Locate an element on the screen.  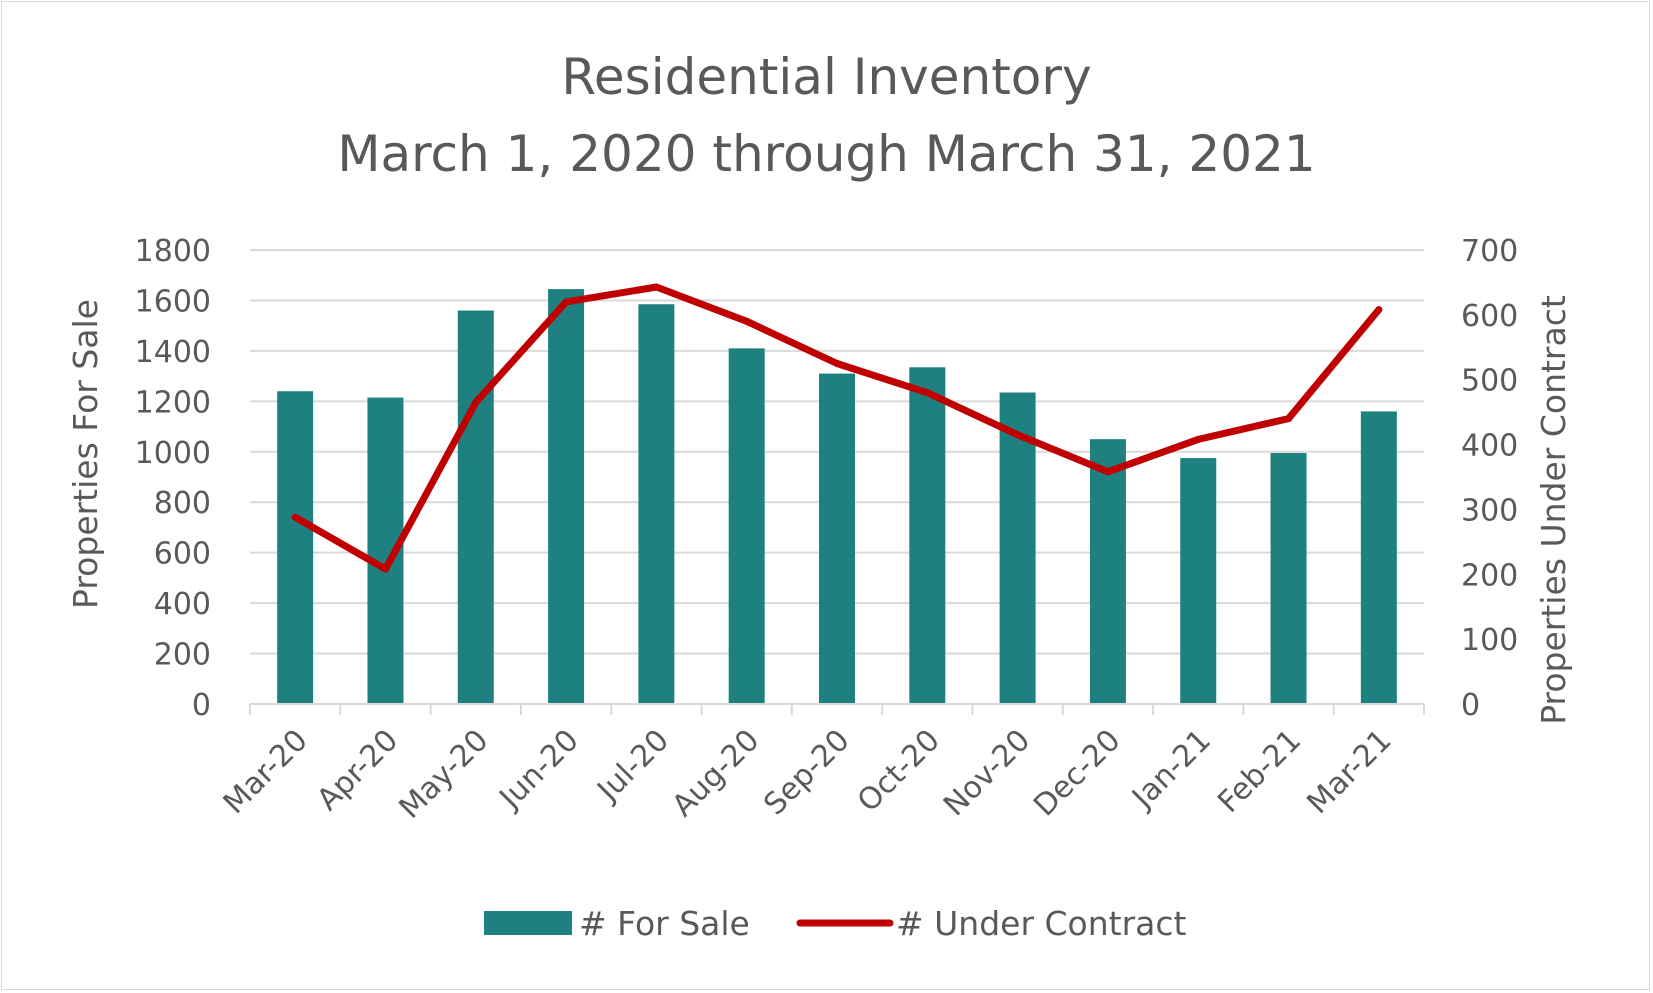
y-tick-label: 200 is located at coordinates (182, 655).